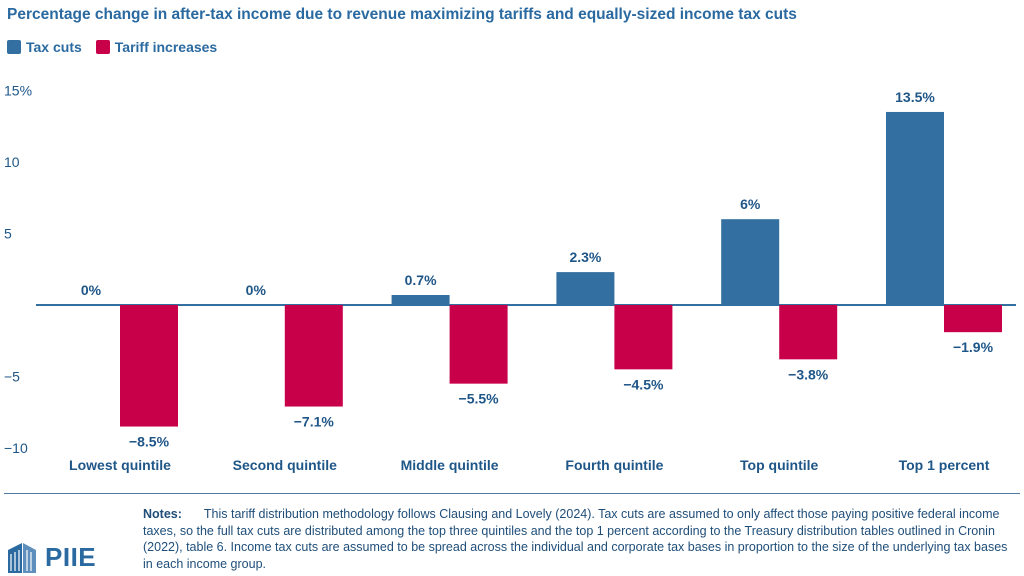 Image resolution: width=1024 pixels, height=576 pixels. I want to click on notes-label: Notes:, so click(162, 514).